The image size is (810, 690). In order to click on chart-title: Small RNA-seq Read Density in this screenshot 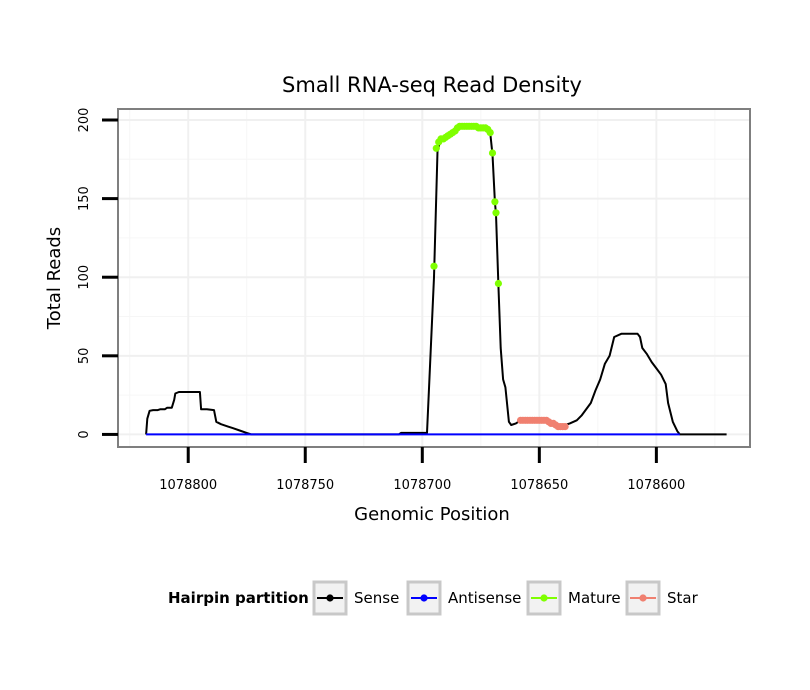, I will do `click(432, 85)`.